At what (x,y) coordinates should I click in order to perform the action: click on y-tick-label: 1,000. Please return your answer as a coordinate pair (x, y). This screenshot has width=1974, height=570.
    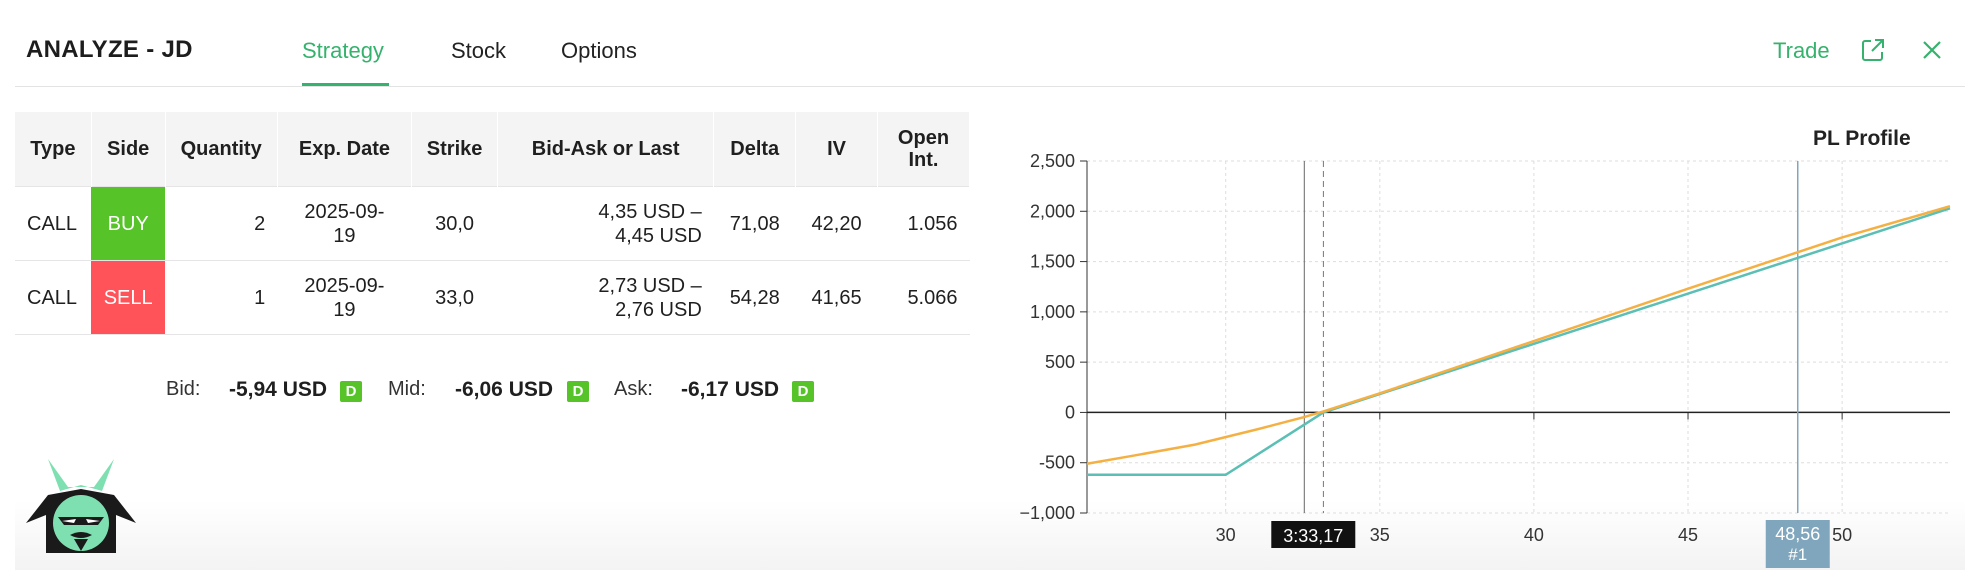
    Looking at the image, I should click on (1052, 312).